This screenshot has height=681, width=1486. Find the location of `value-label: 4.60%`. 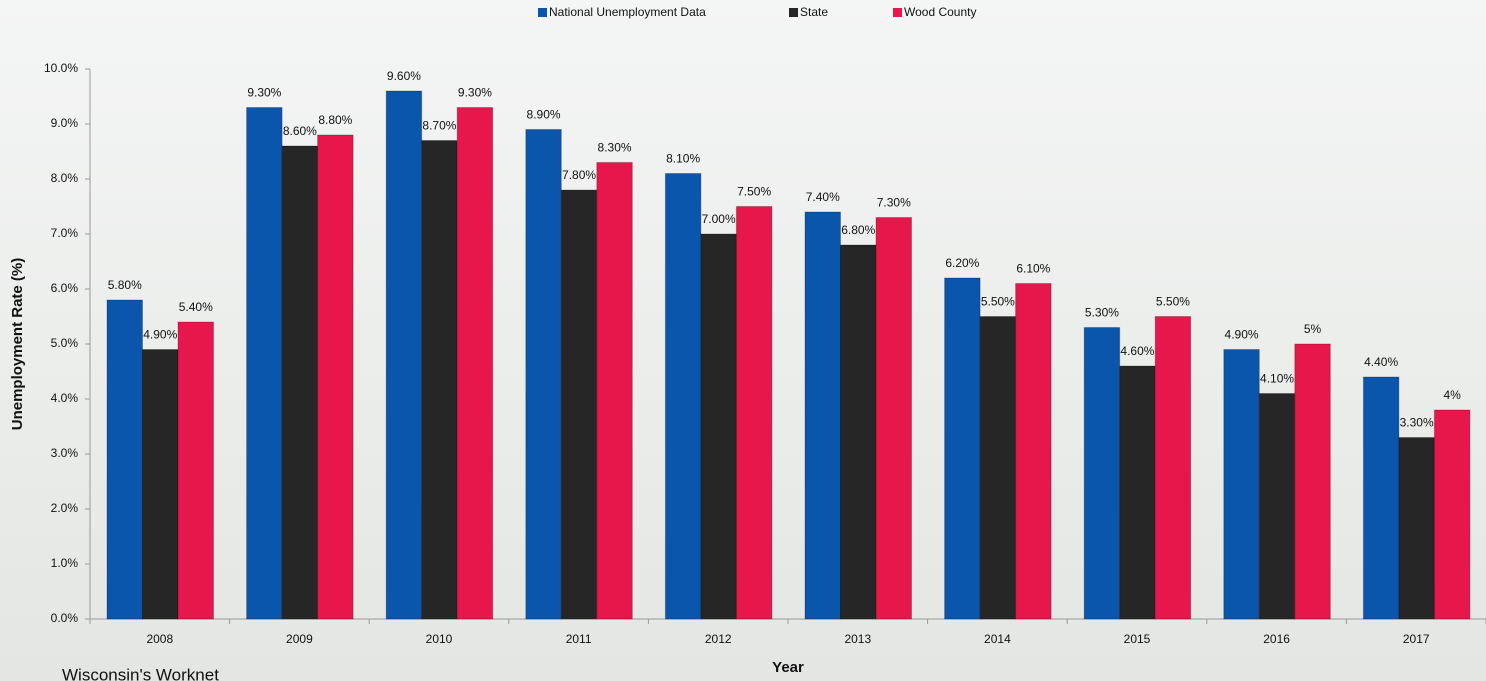

value-label: 4.60% is located at coordinates (1137, 351).